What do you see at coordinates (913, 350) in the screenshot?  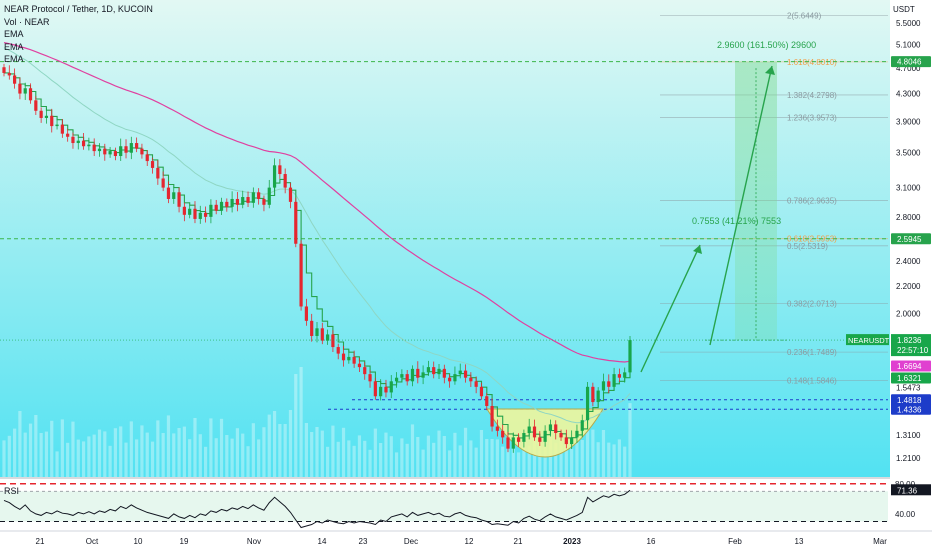 I see `badge-countdown: 22:57:10` at bounding box center [913, 350].